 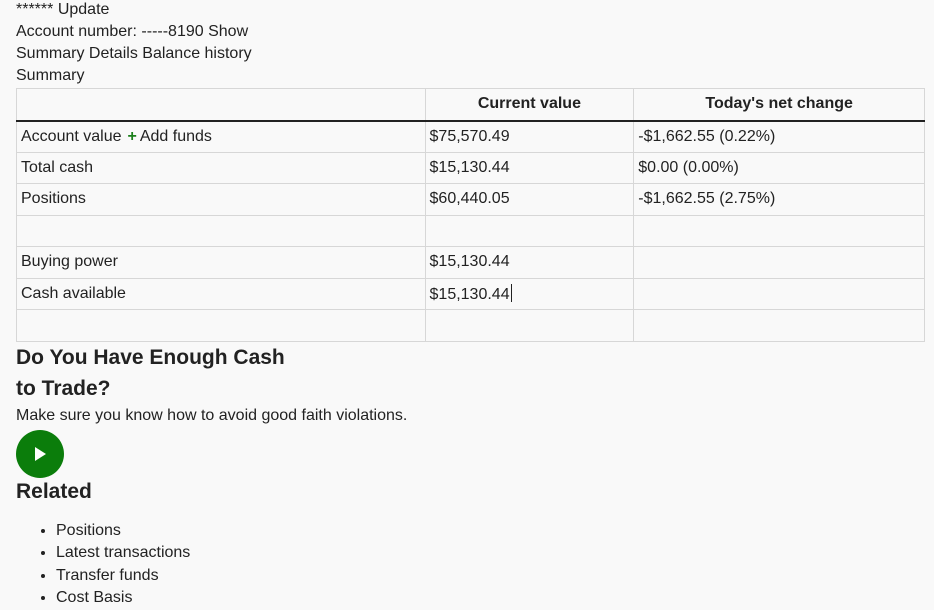 I want to click on net-change-percent: (2.75%), so click(x=747, y=199).